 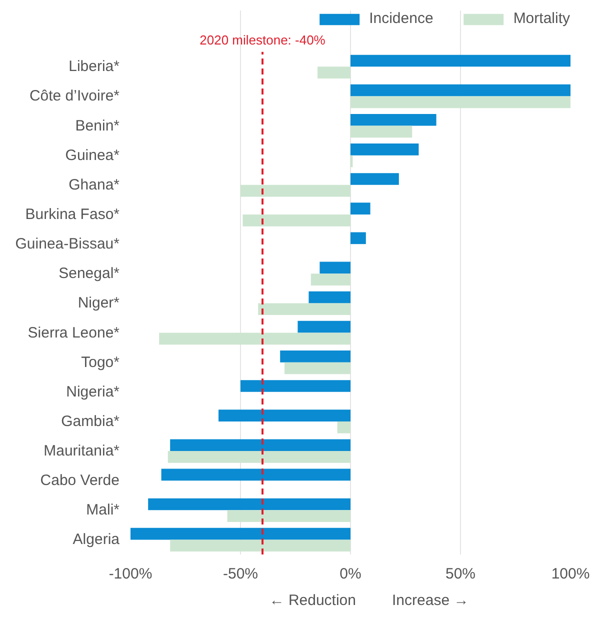 I want to click on y-tick-label: Algeria, so click(x=96, y=539).